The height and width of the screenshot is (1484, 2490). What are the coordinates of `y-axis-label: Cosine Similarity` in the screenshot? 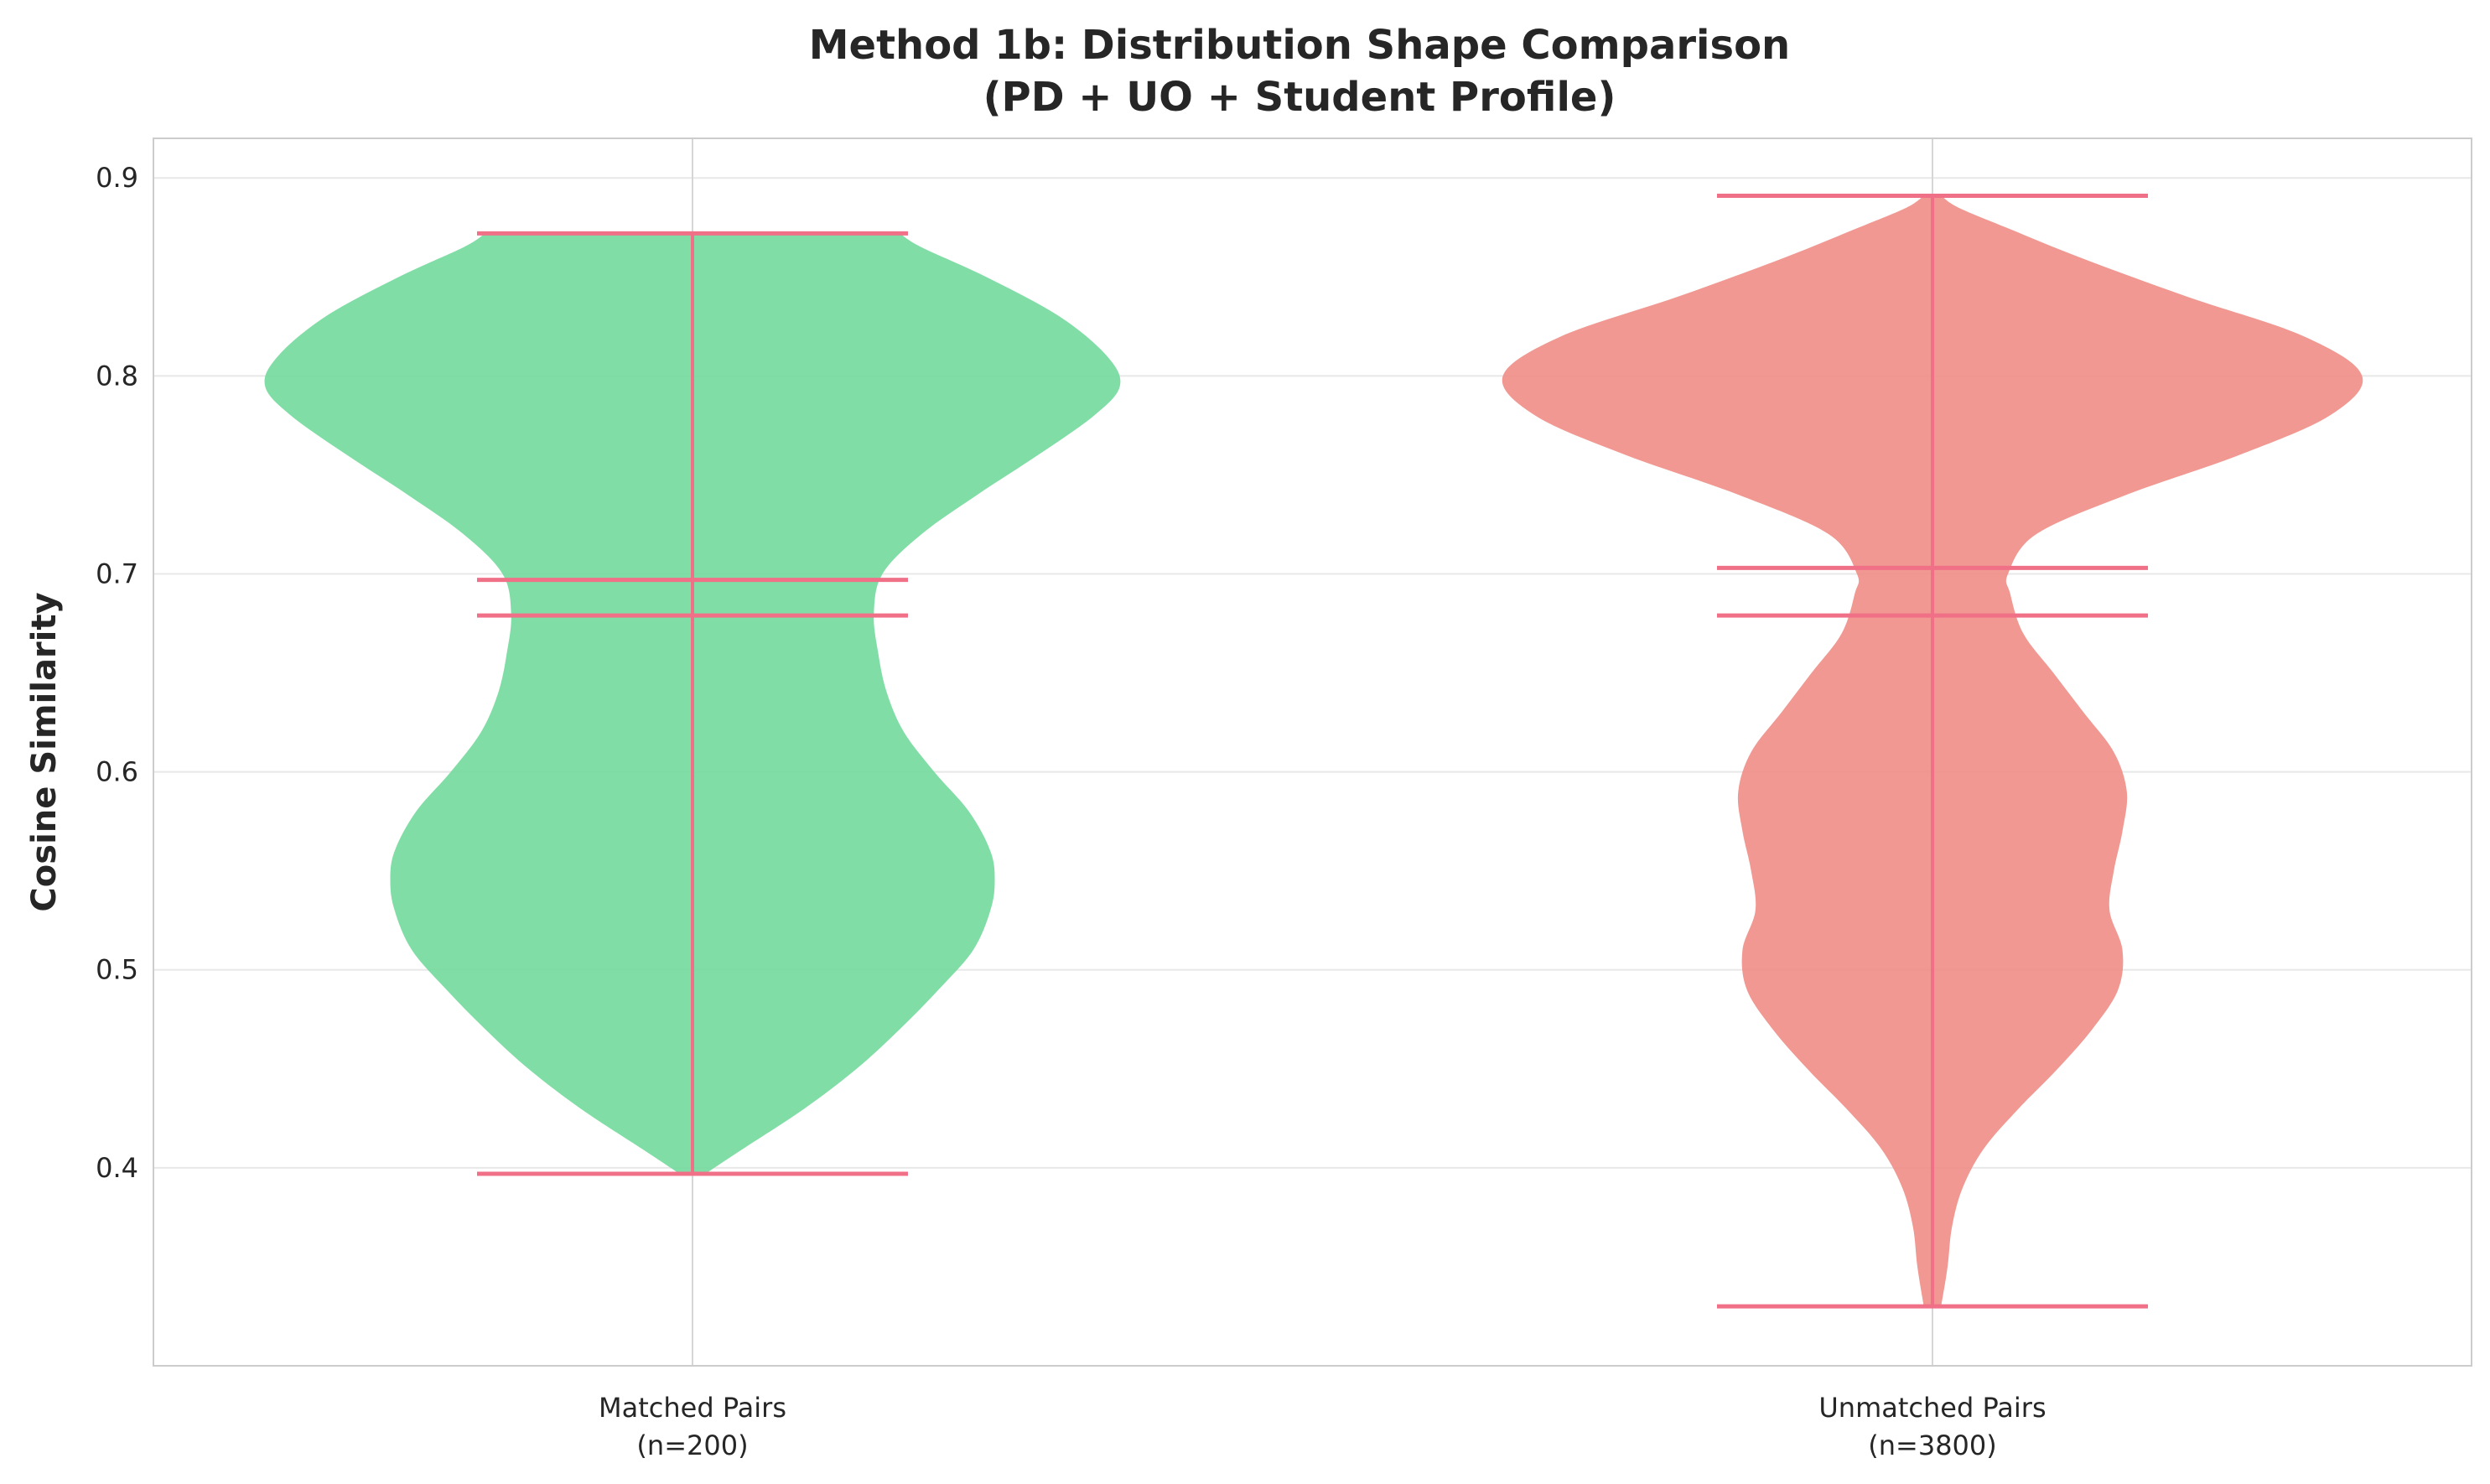 It's located at (44, 751).